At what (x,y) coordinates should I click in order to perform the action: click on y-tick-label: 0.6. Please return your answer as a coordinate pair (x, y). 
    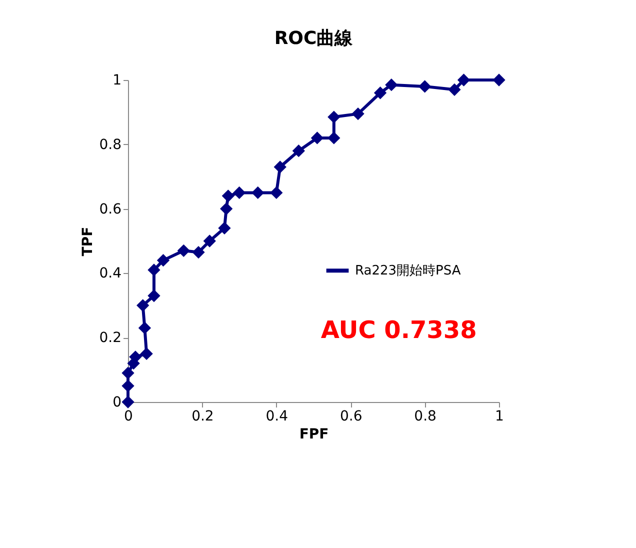
    Looking at the image, I should click on (110, 209).